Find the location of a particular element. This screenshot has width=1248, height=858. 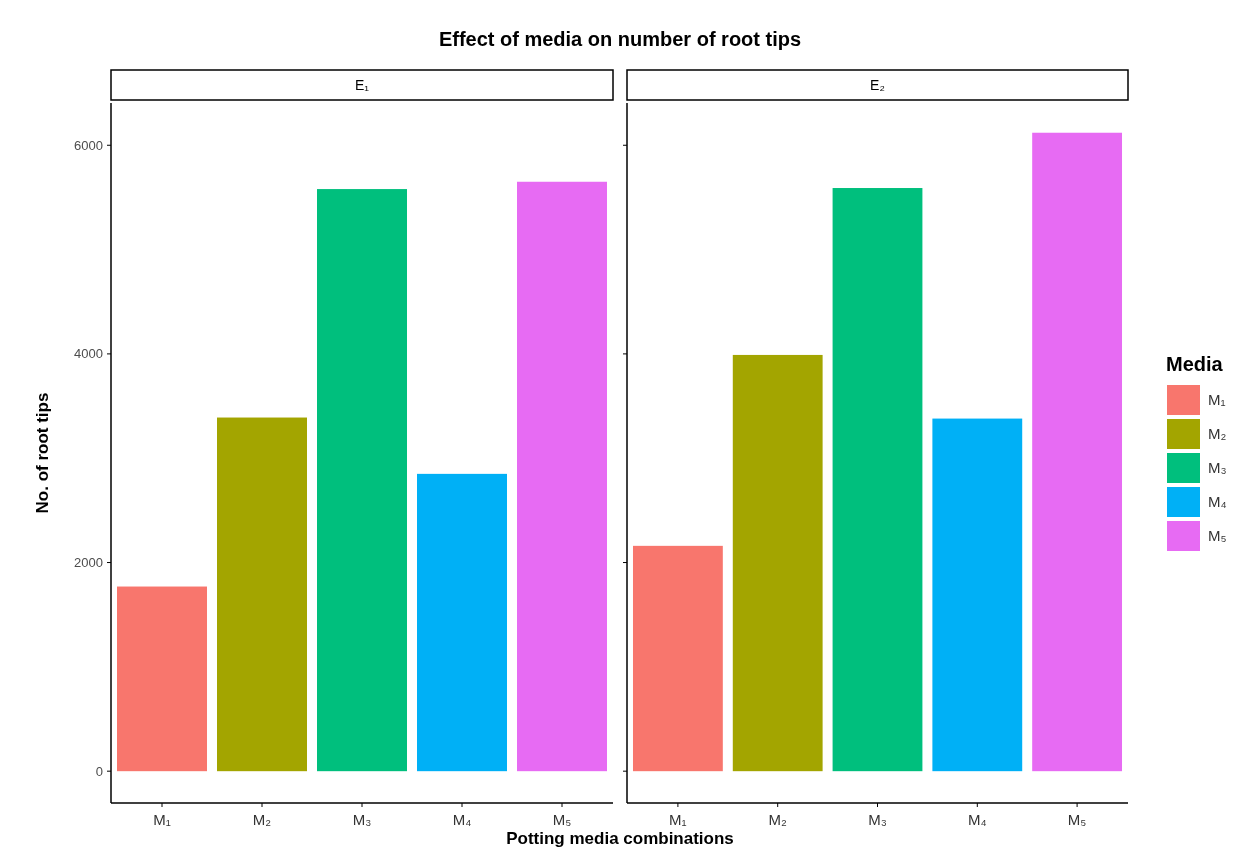

x-axis-title: Potting media combinations is located at coordinates (620, 838).